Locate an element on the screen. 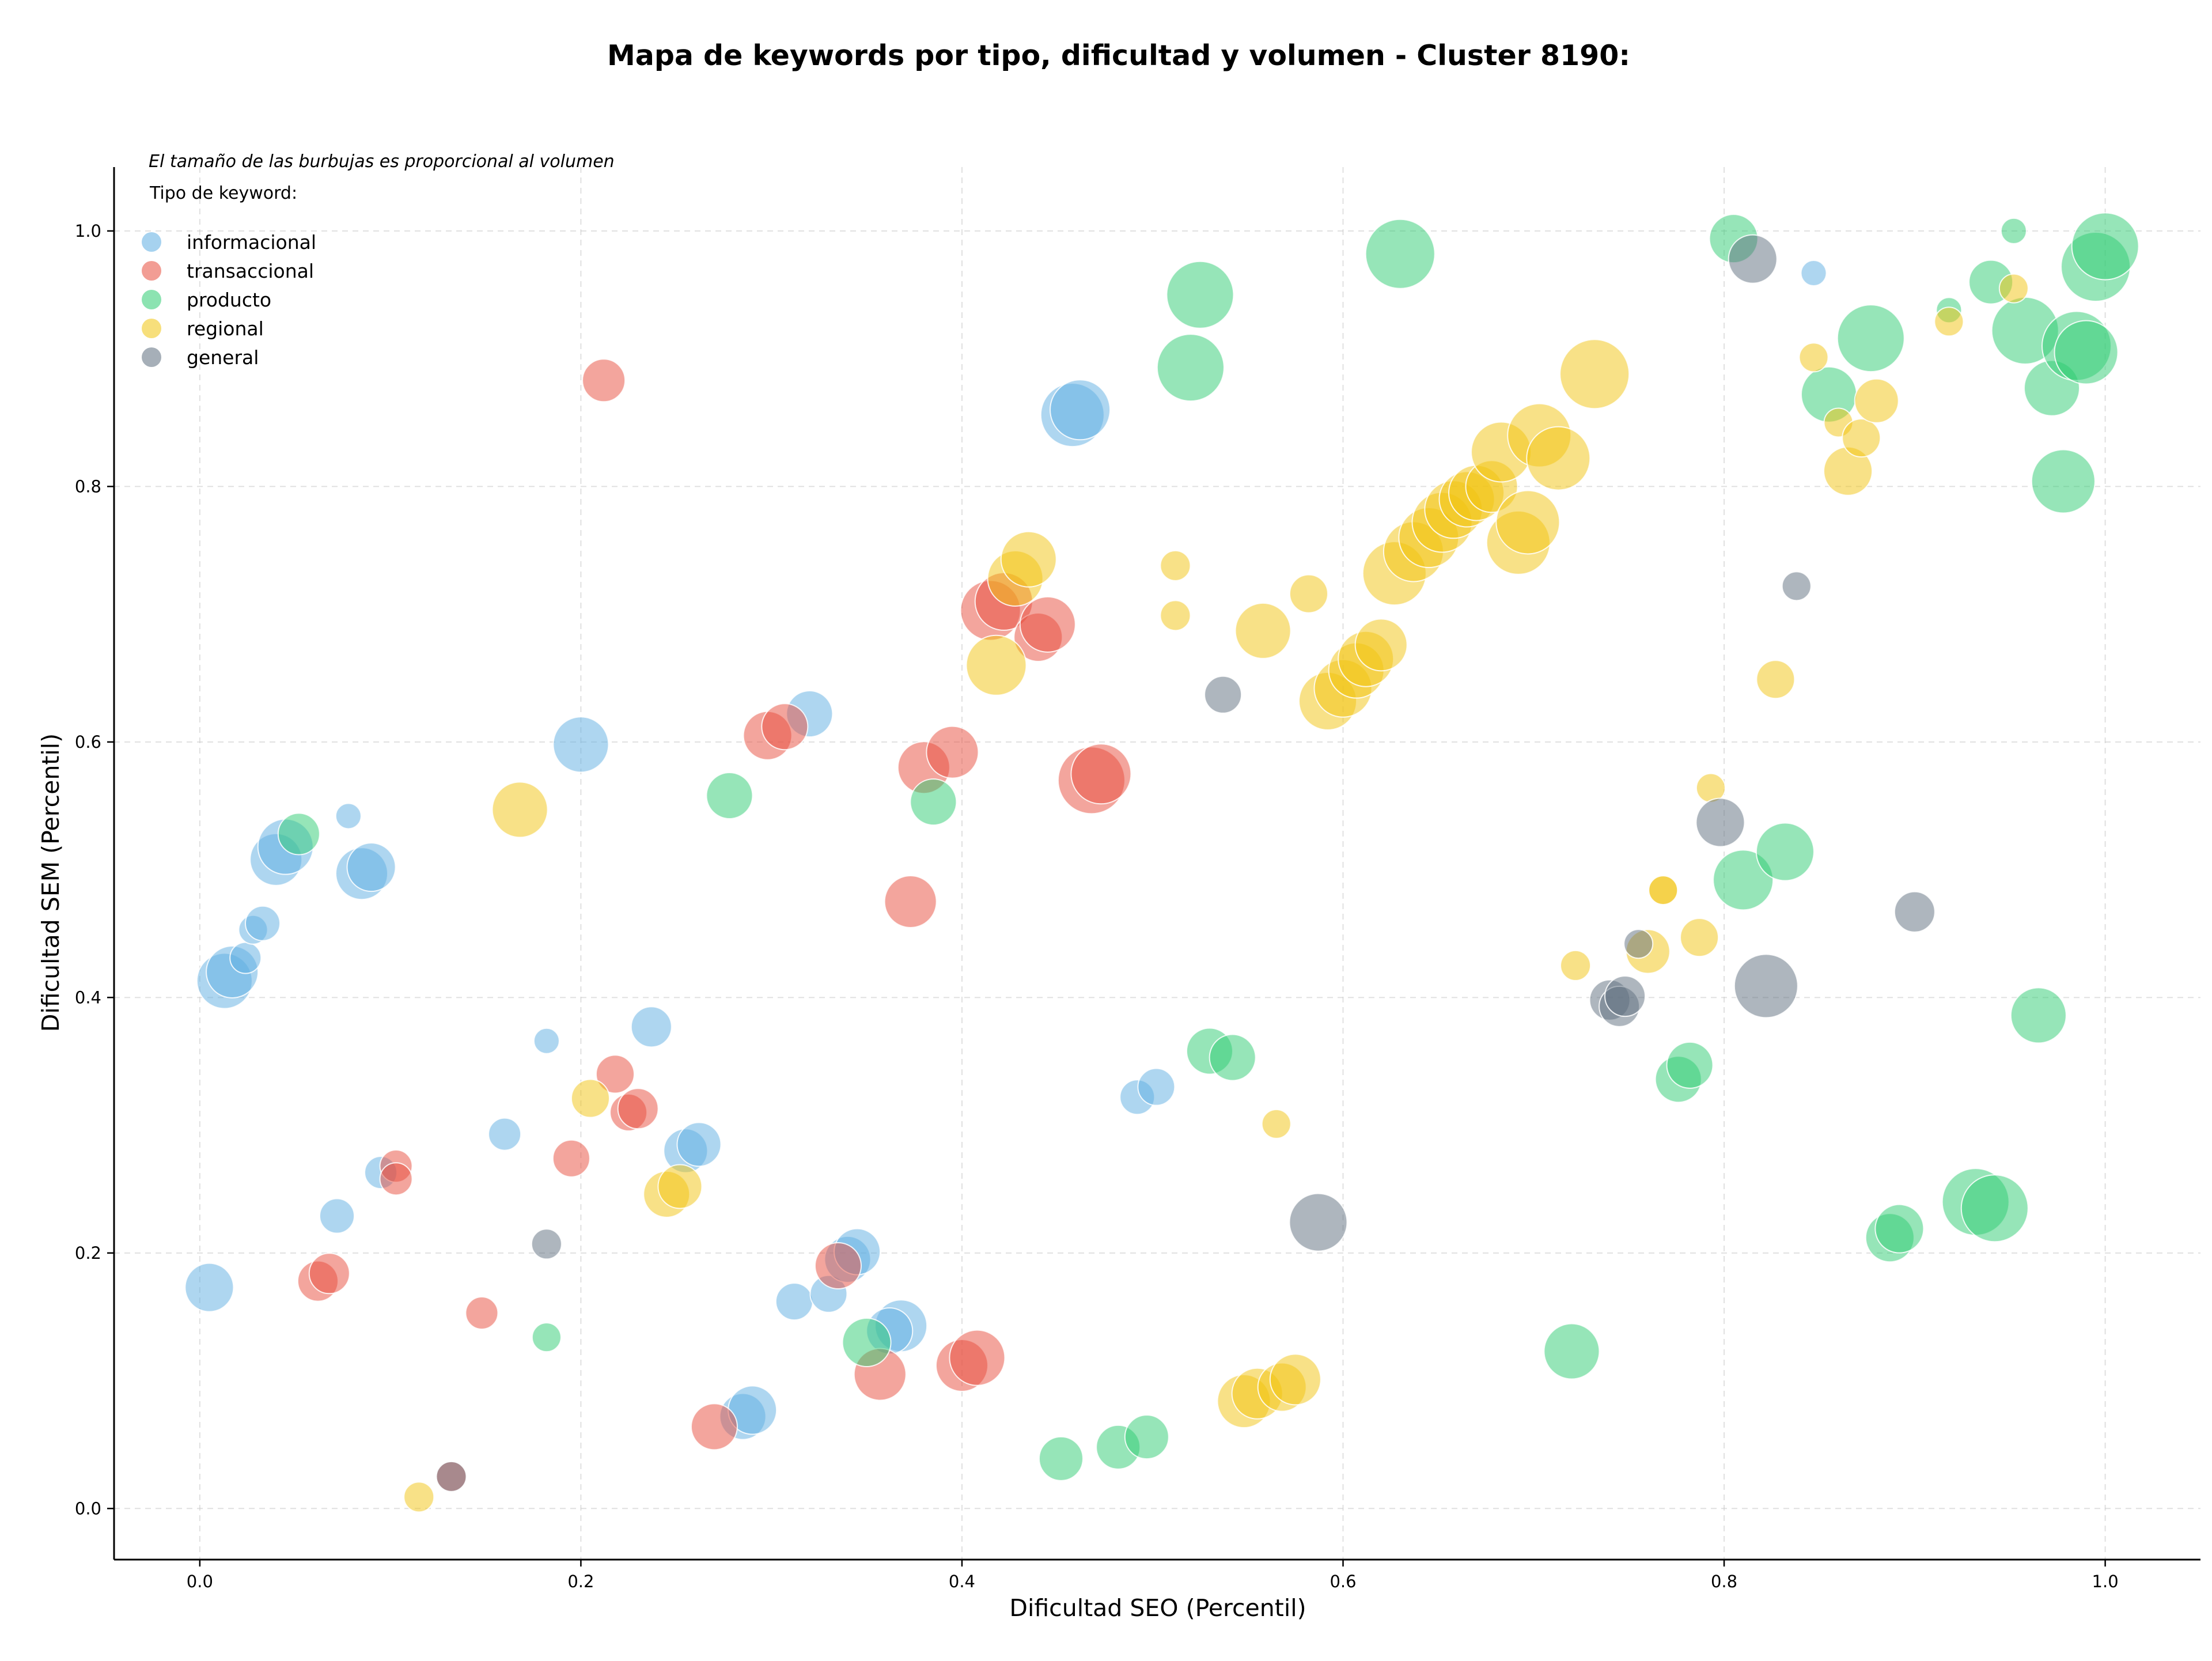  legend-label-producto: producto is located at coordinates (229, 300).